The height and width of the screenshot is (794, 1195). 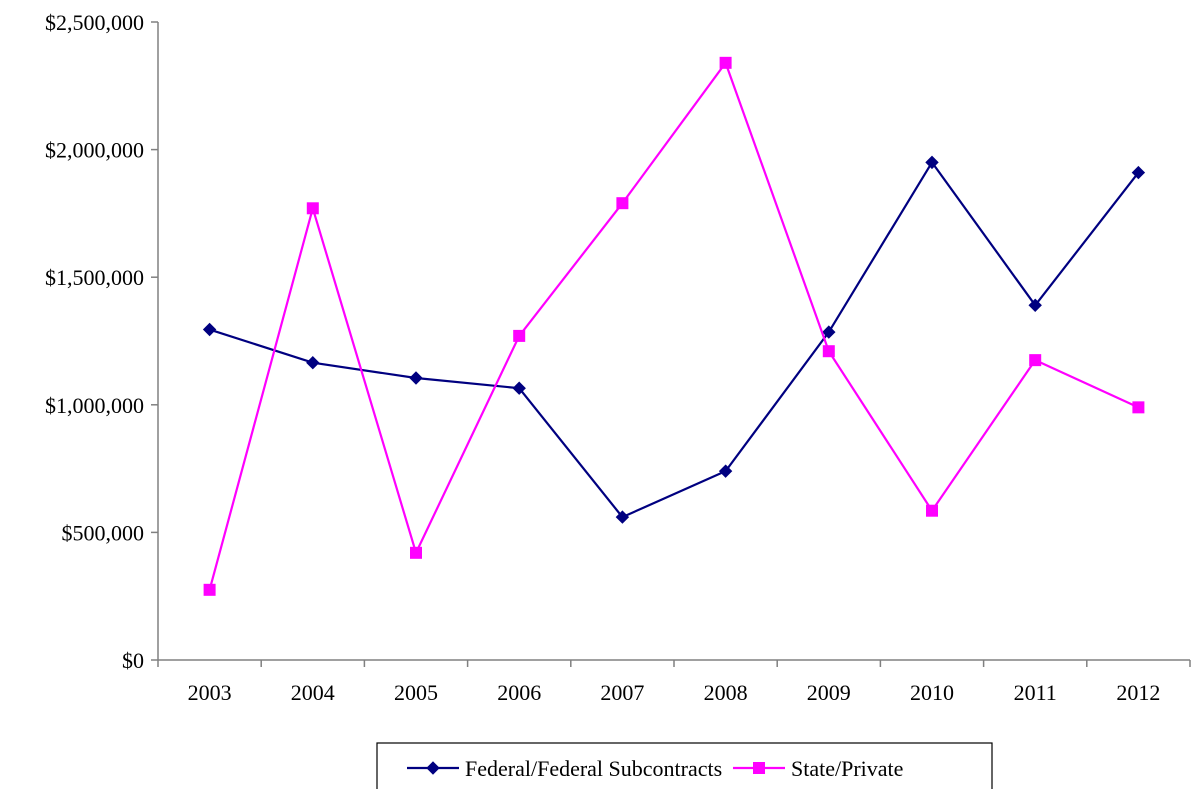 What do you see at coordinates (416, 692) in the screenshot?
I see `x-tick-label: 2005` at bounding box center [416, 692].